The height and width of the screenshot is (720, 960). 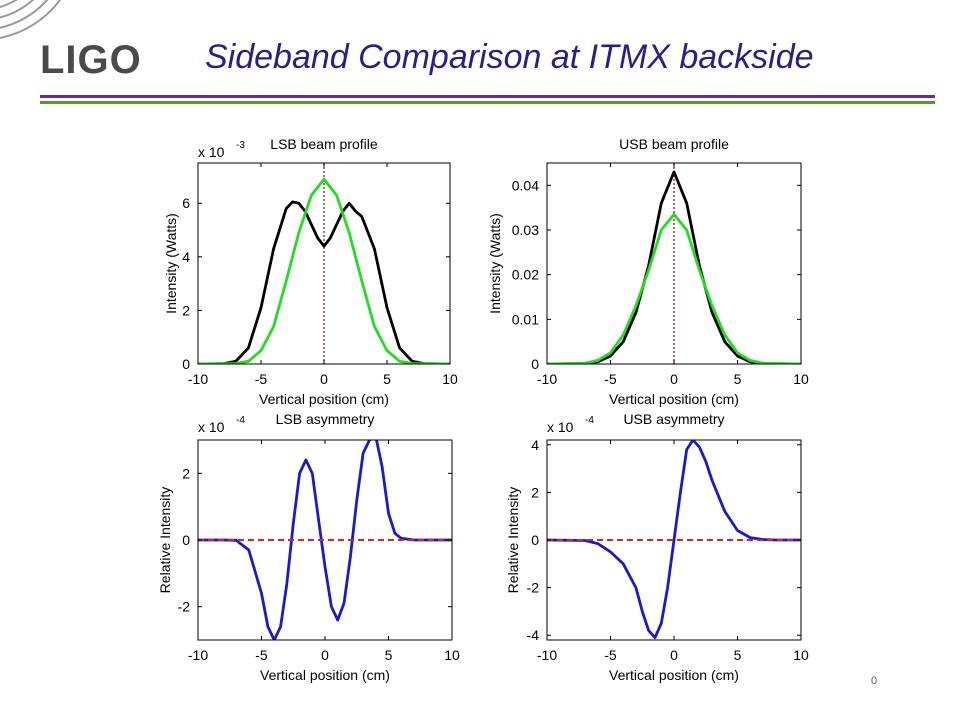 What do you see at coordinates (533, 635) in the screenshot?
I see `y-tick-label: -4` at bounding box center [533, 635].